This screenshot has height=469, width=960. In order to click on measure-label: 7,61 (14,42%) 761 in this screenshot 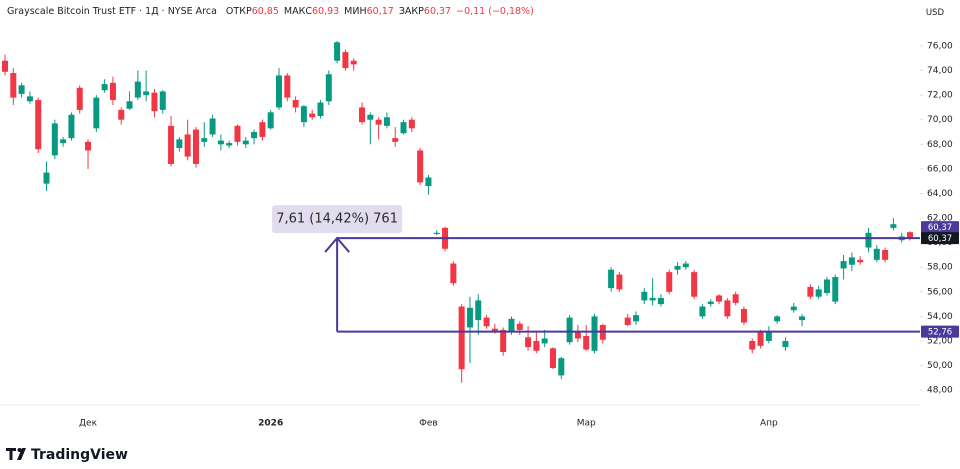, I will do `click(337, 219)`.